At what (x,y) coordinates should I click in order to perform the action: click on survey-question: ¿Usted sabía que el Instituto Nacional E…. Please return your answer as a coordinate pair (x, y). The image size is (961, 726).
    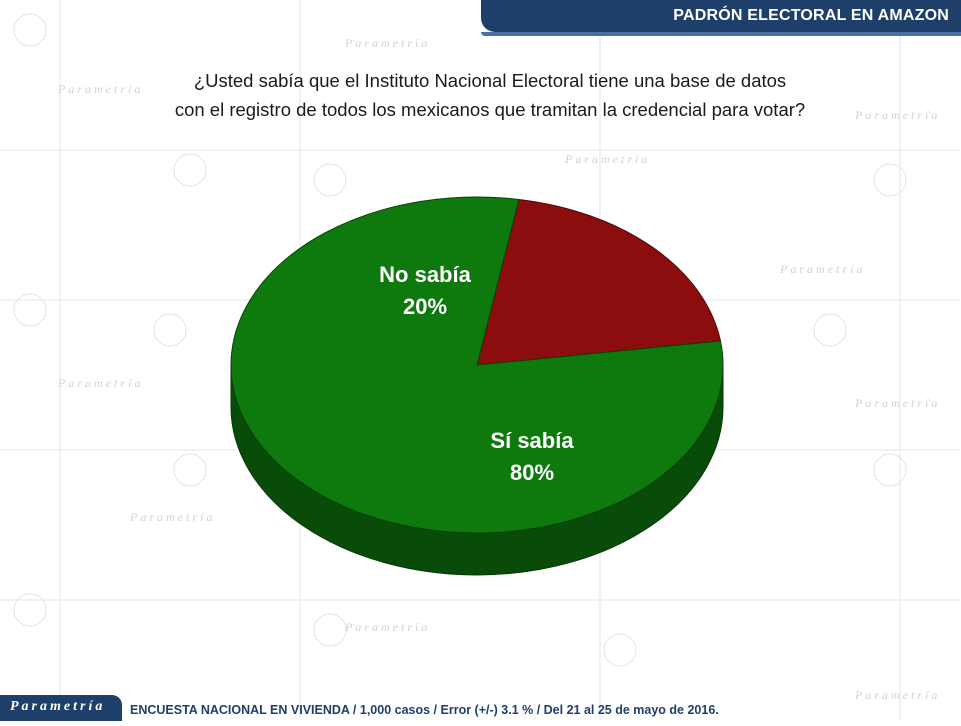
    Looking at the image, I should click on (490, 95).